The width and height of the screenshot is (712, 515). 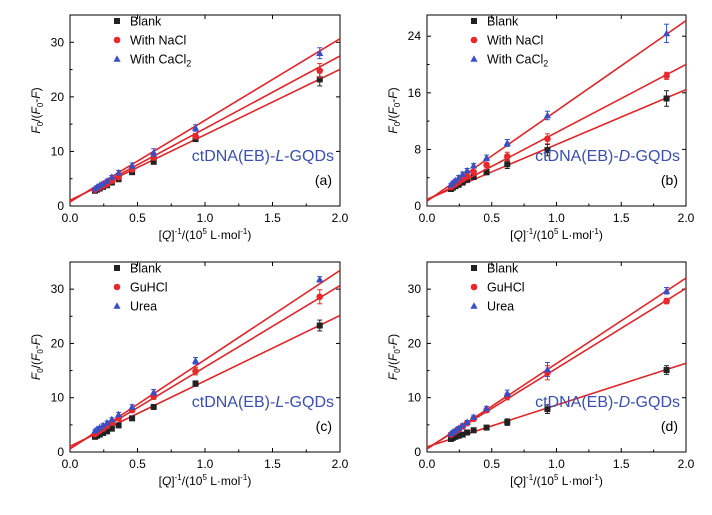 I want to click on panel-letter: (b), so click(x=669, y=180).